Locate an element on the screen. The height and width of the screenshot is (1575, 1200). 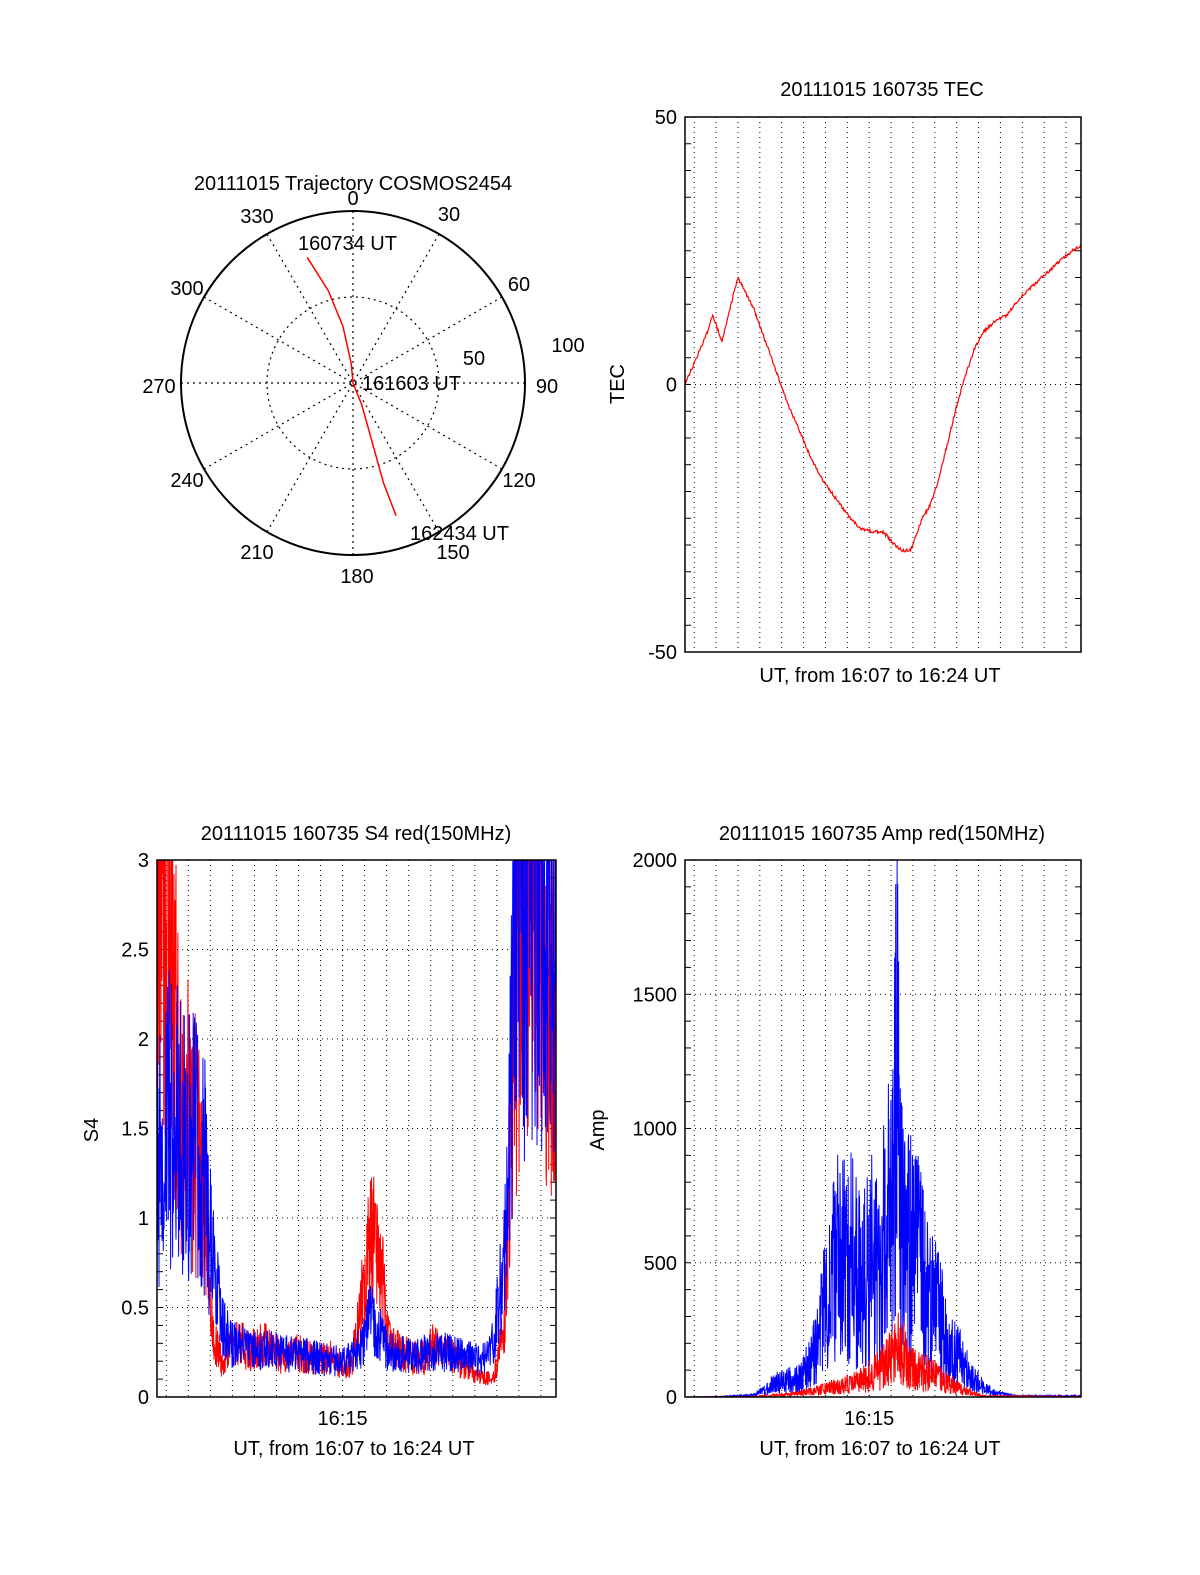
azimuth-label: 150 is located at coordinates (452, 553).